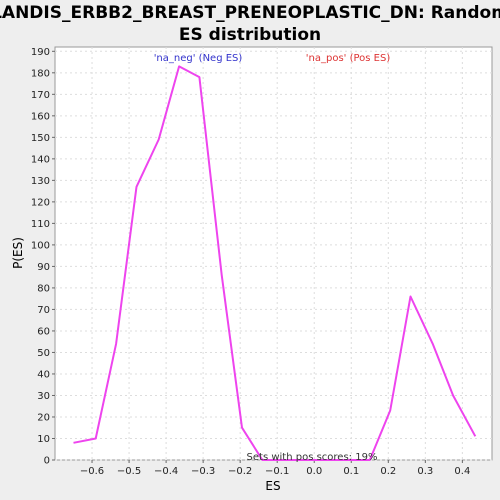 The height and width of the screenshot is (500, 500). Describe the element at coordinates (203, 471) in the screenshot. I see `x-tick-label: −0.3` at that location.